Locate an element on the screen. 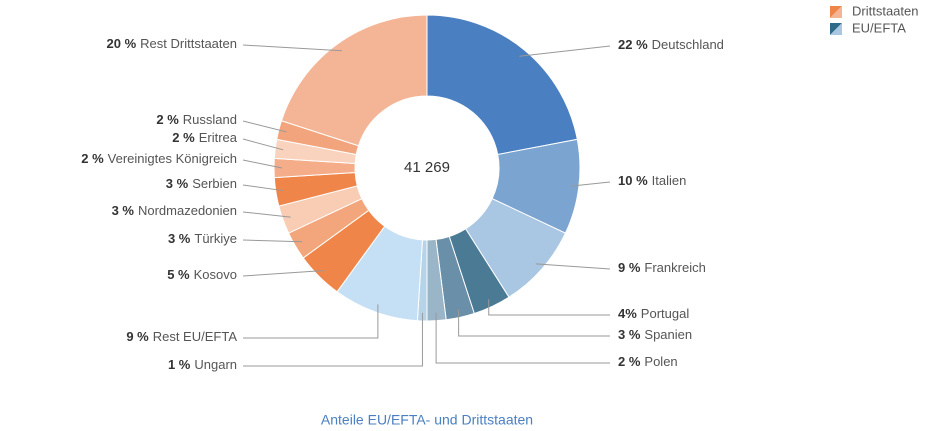 The height and width of the screenshot is (431, 944). data-label: 9 % Frankreich is located at coordinates (662, 267).